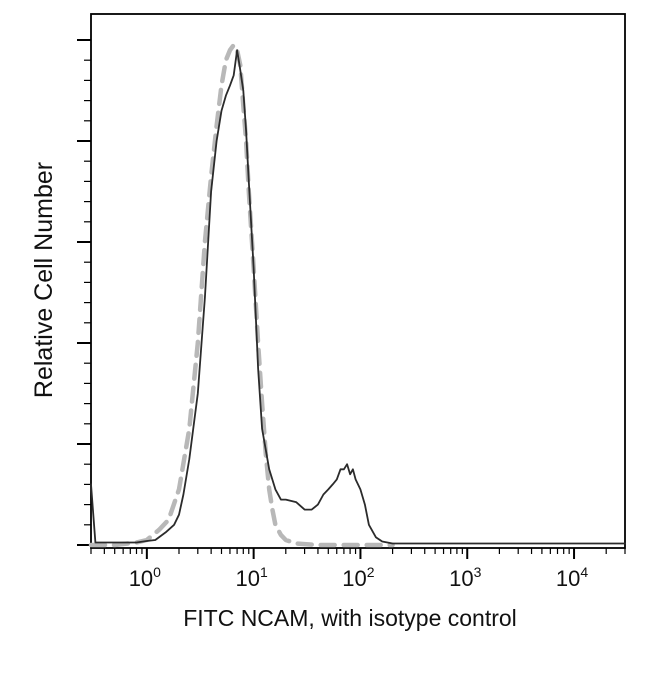  I want to click on x-tick-label: 10⁰, so click(145, 577).